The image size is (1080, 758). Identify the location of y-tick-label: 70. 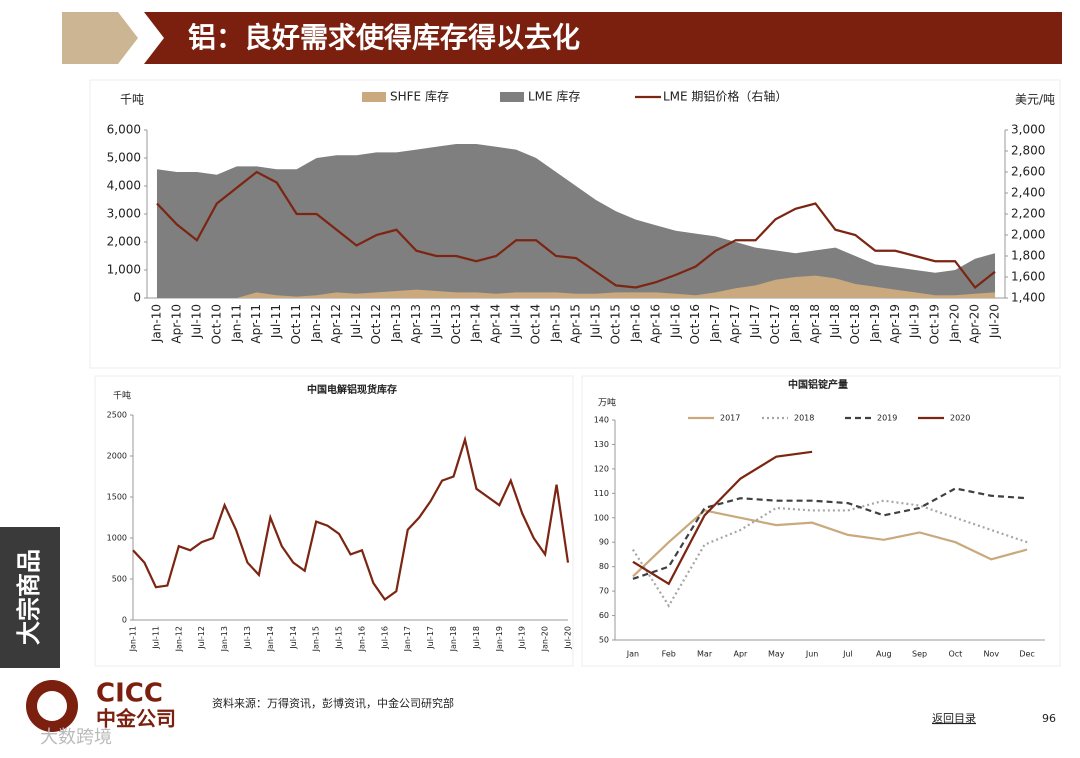
(604, 591).